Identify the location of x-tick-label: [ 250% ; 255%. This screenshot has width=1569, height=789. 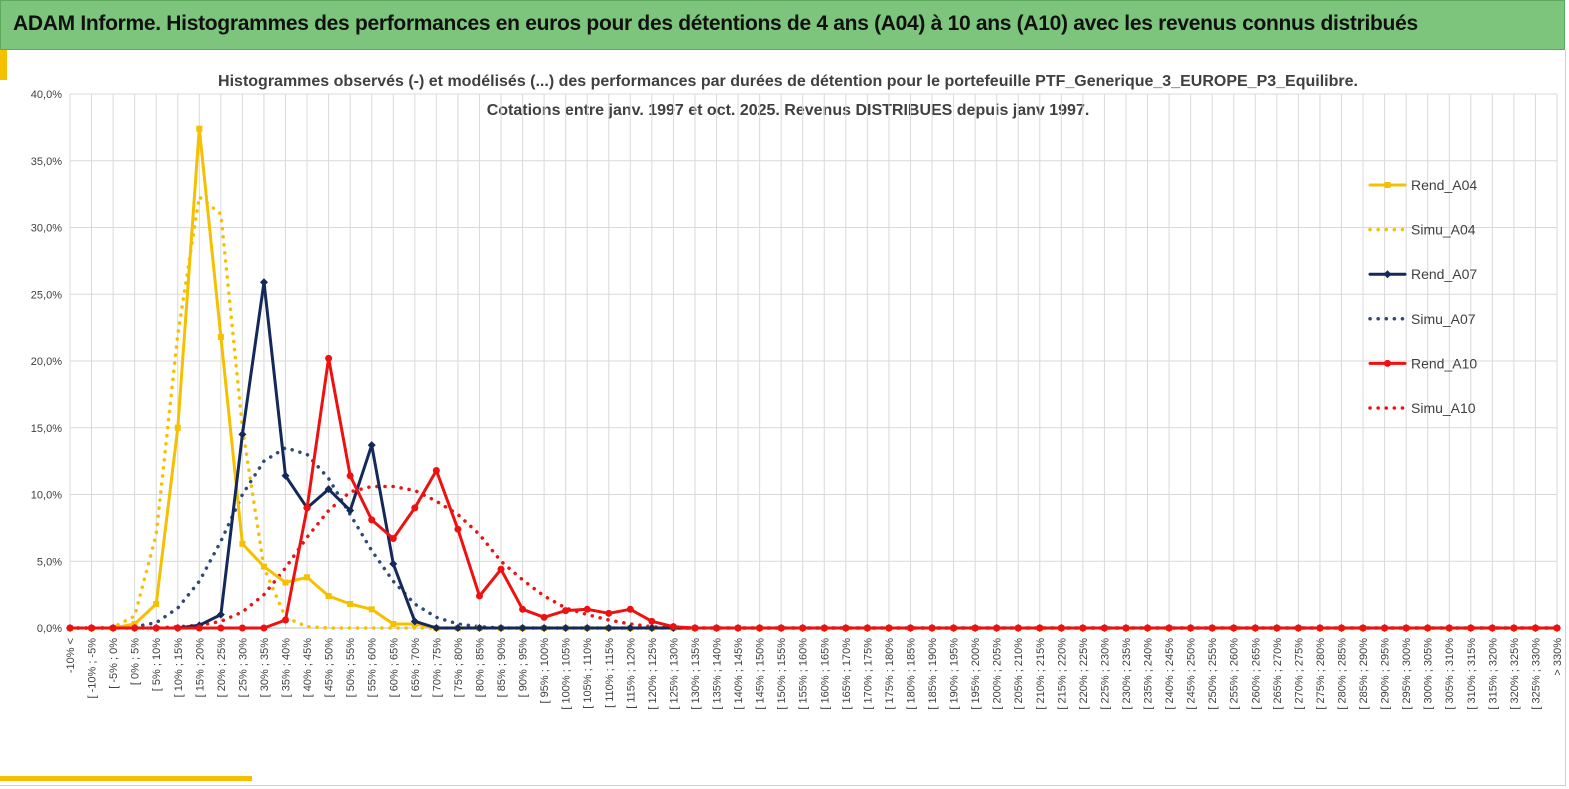
(1213, 674).